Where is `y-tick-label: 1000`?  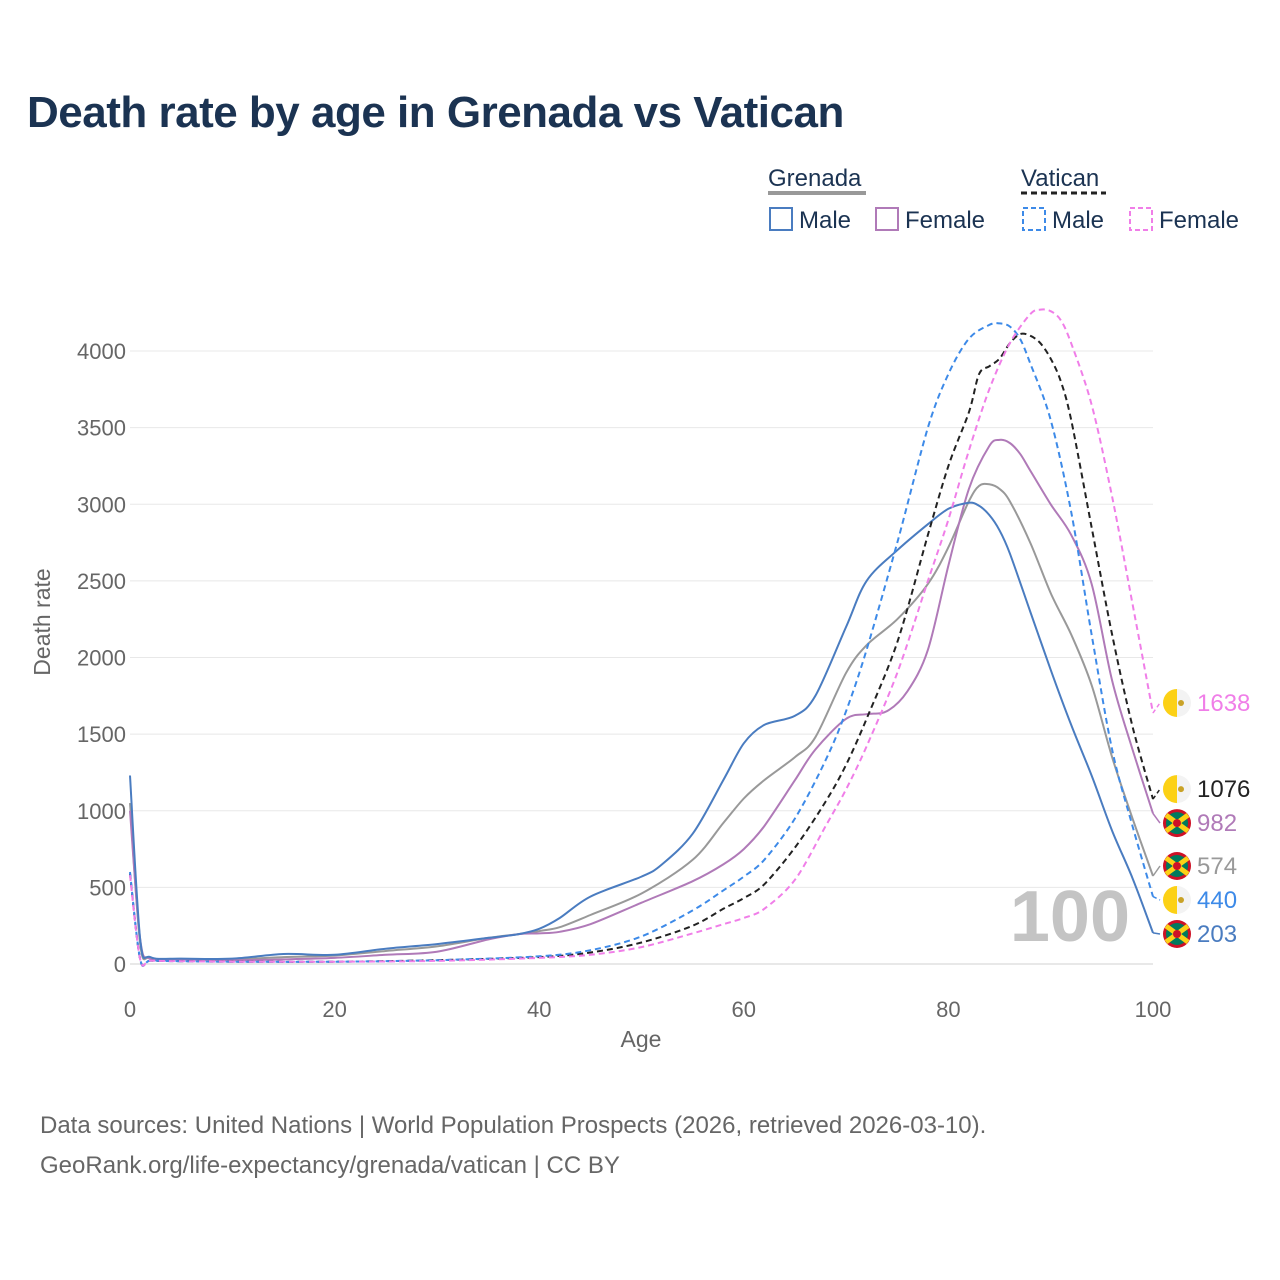 y-tick-label: 1000 is located at coordinates (101, 811).